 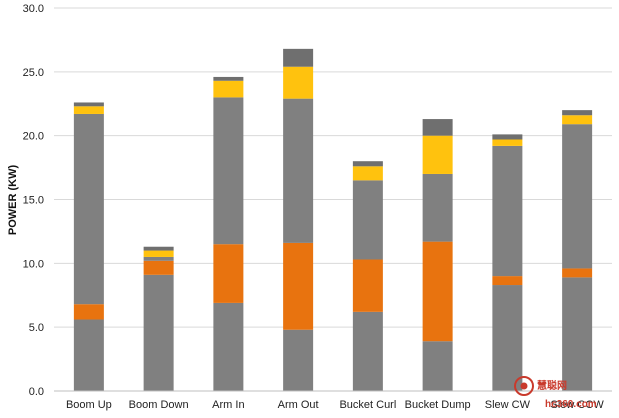 I want to click on y-tick-labels: 0.0 5.0 10.0 15.0 20.0 25.0 30.0, so click(x=33, y=200).